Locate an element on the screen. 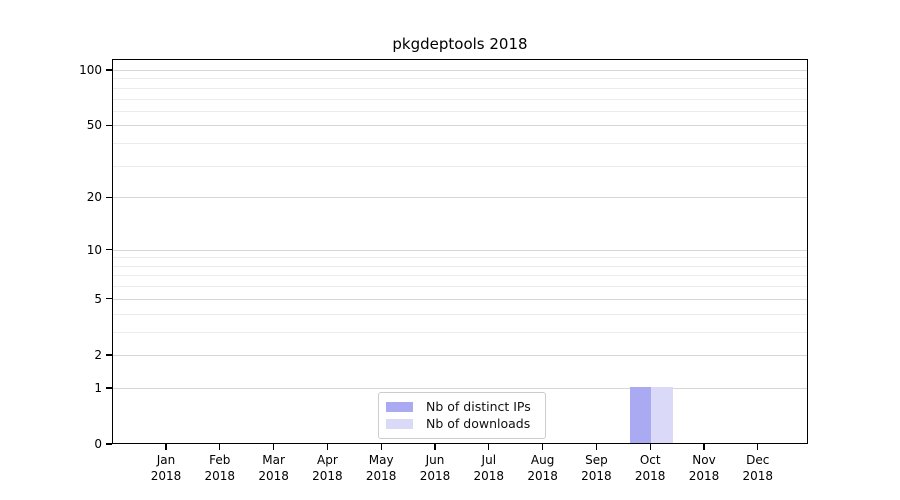  downloads-swatch is located at coordinates (399, 423).